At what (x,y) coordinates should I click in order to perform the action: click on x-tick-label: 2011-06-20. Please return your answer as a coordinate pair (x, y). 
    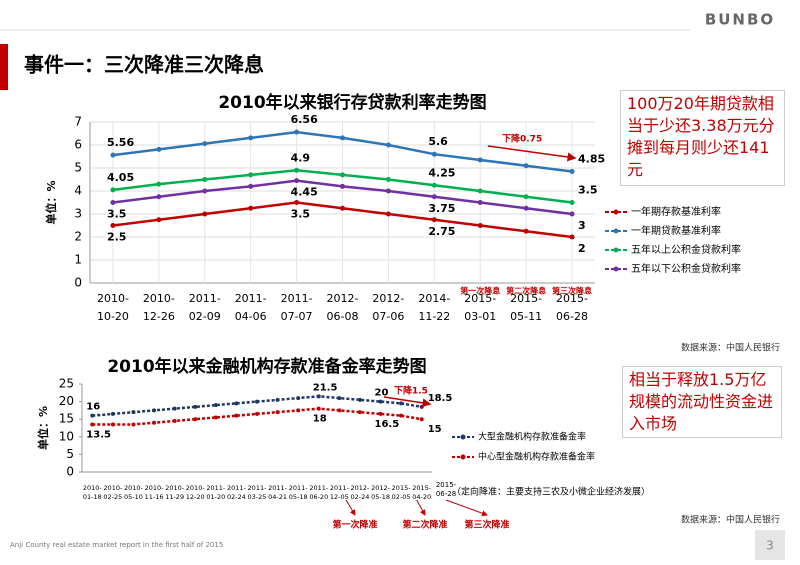
    Looking at the image, I should click on (319, 492).